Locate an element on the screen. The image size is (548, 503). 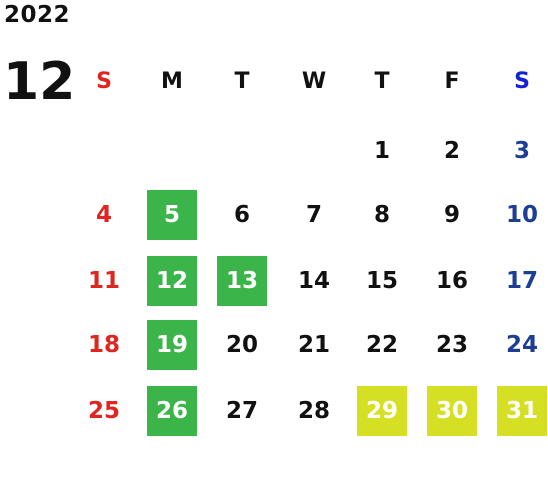
calendar-day: 27 is located at coordinates (241, 411).